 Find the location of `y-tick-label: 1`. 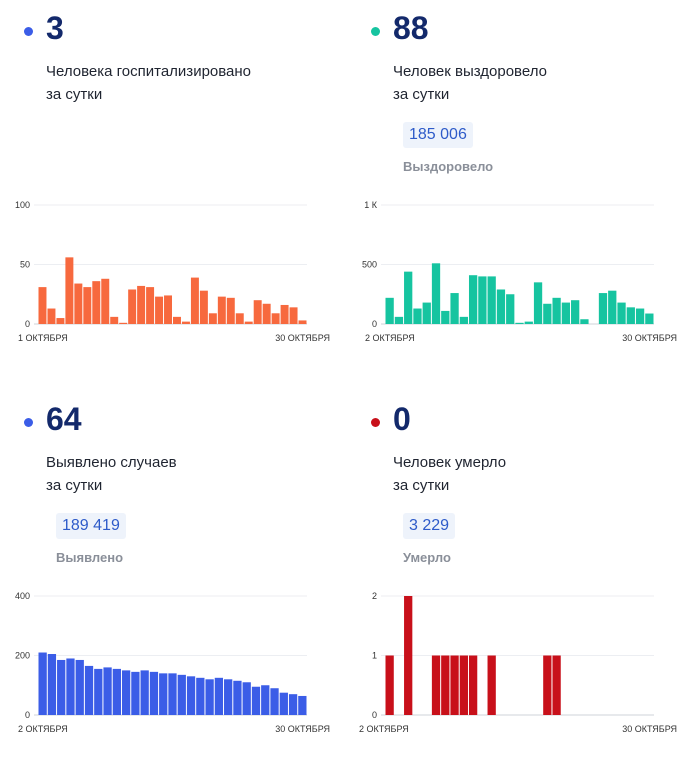

y-tick-label: 1 is located at coordinates (374, 656).